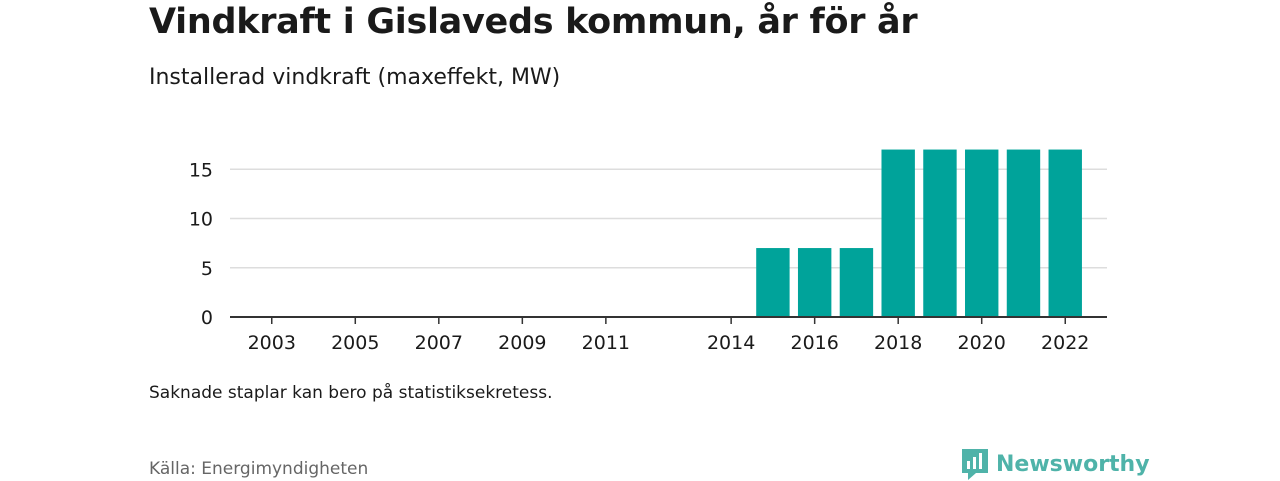 The height and width of the screenshot is (481, 1280). What do you see at coordinates (533, 22) in the screenshot?
I see `chart-title: Vindkraft i Gislaveds kommun, år för år` at bounding box center [533, 22].